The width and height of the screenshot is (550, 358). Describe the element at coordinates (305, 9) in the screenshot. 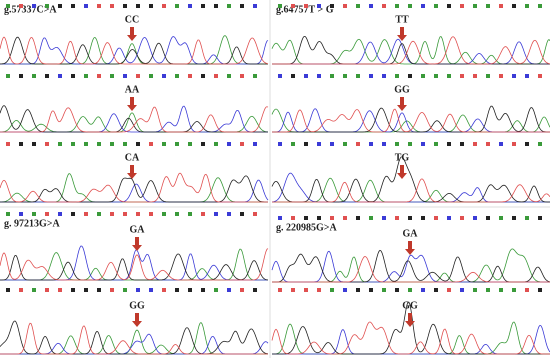

I see `variant-label: g.64757T > G` at that location.